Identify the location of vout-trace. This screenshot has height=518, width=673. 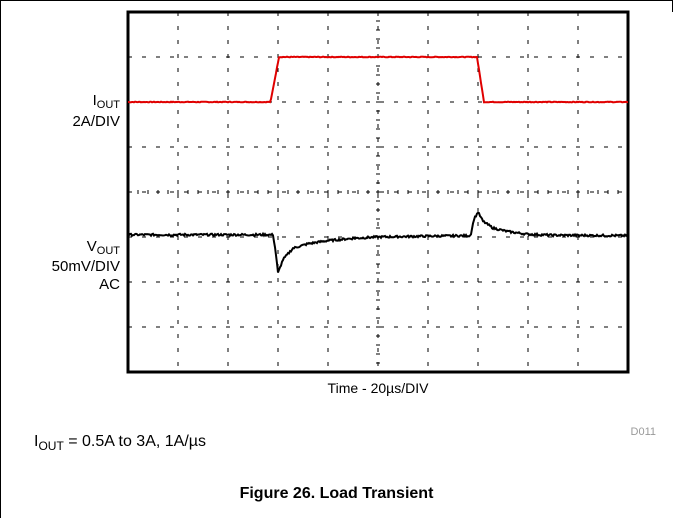
(378, 242).